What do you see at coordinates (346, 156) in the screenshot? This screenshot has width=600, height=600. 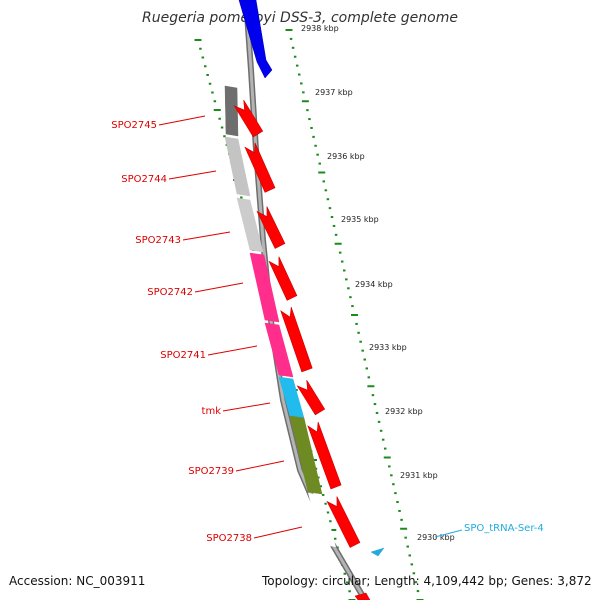 I see `ruler-label: 2936 kbp` at bounding box center [346, 156].